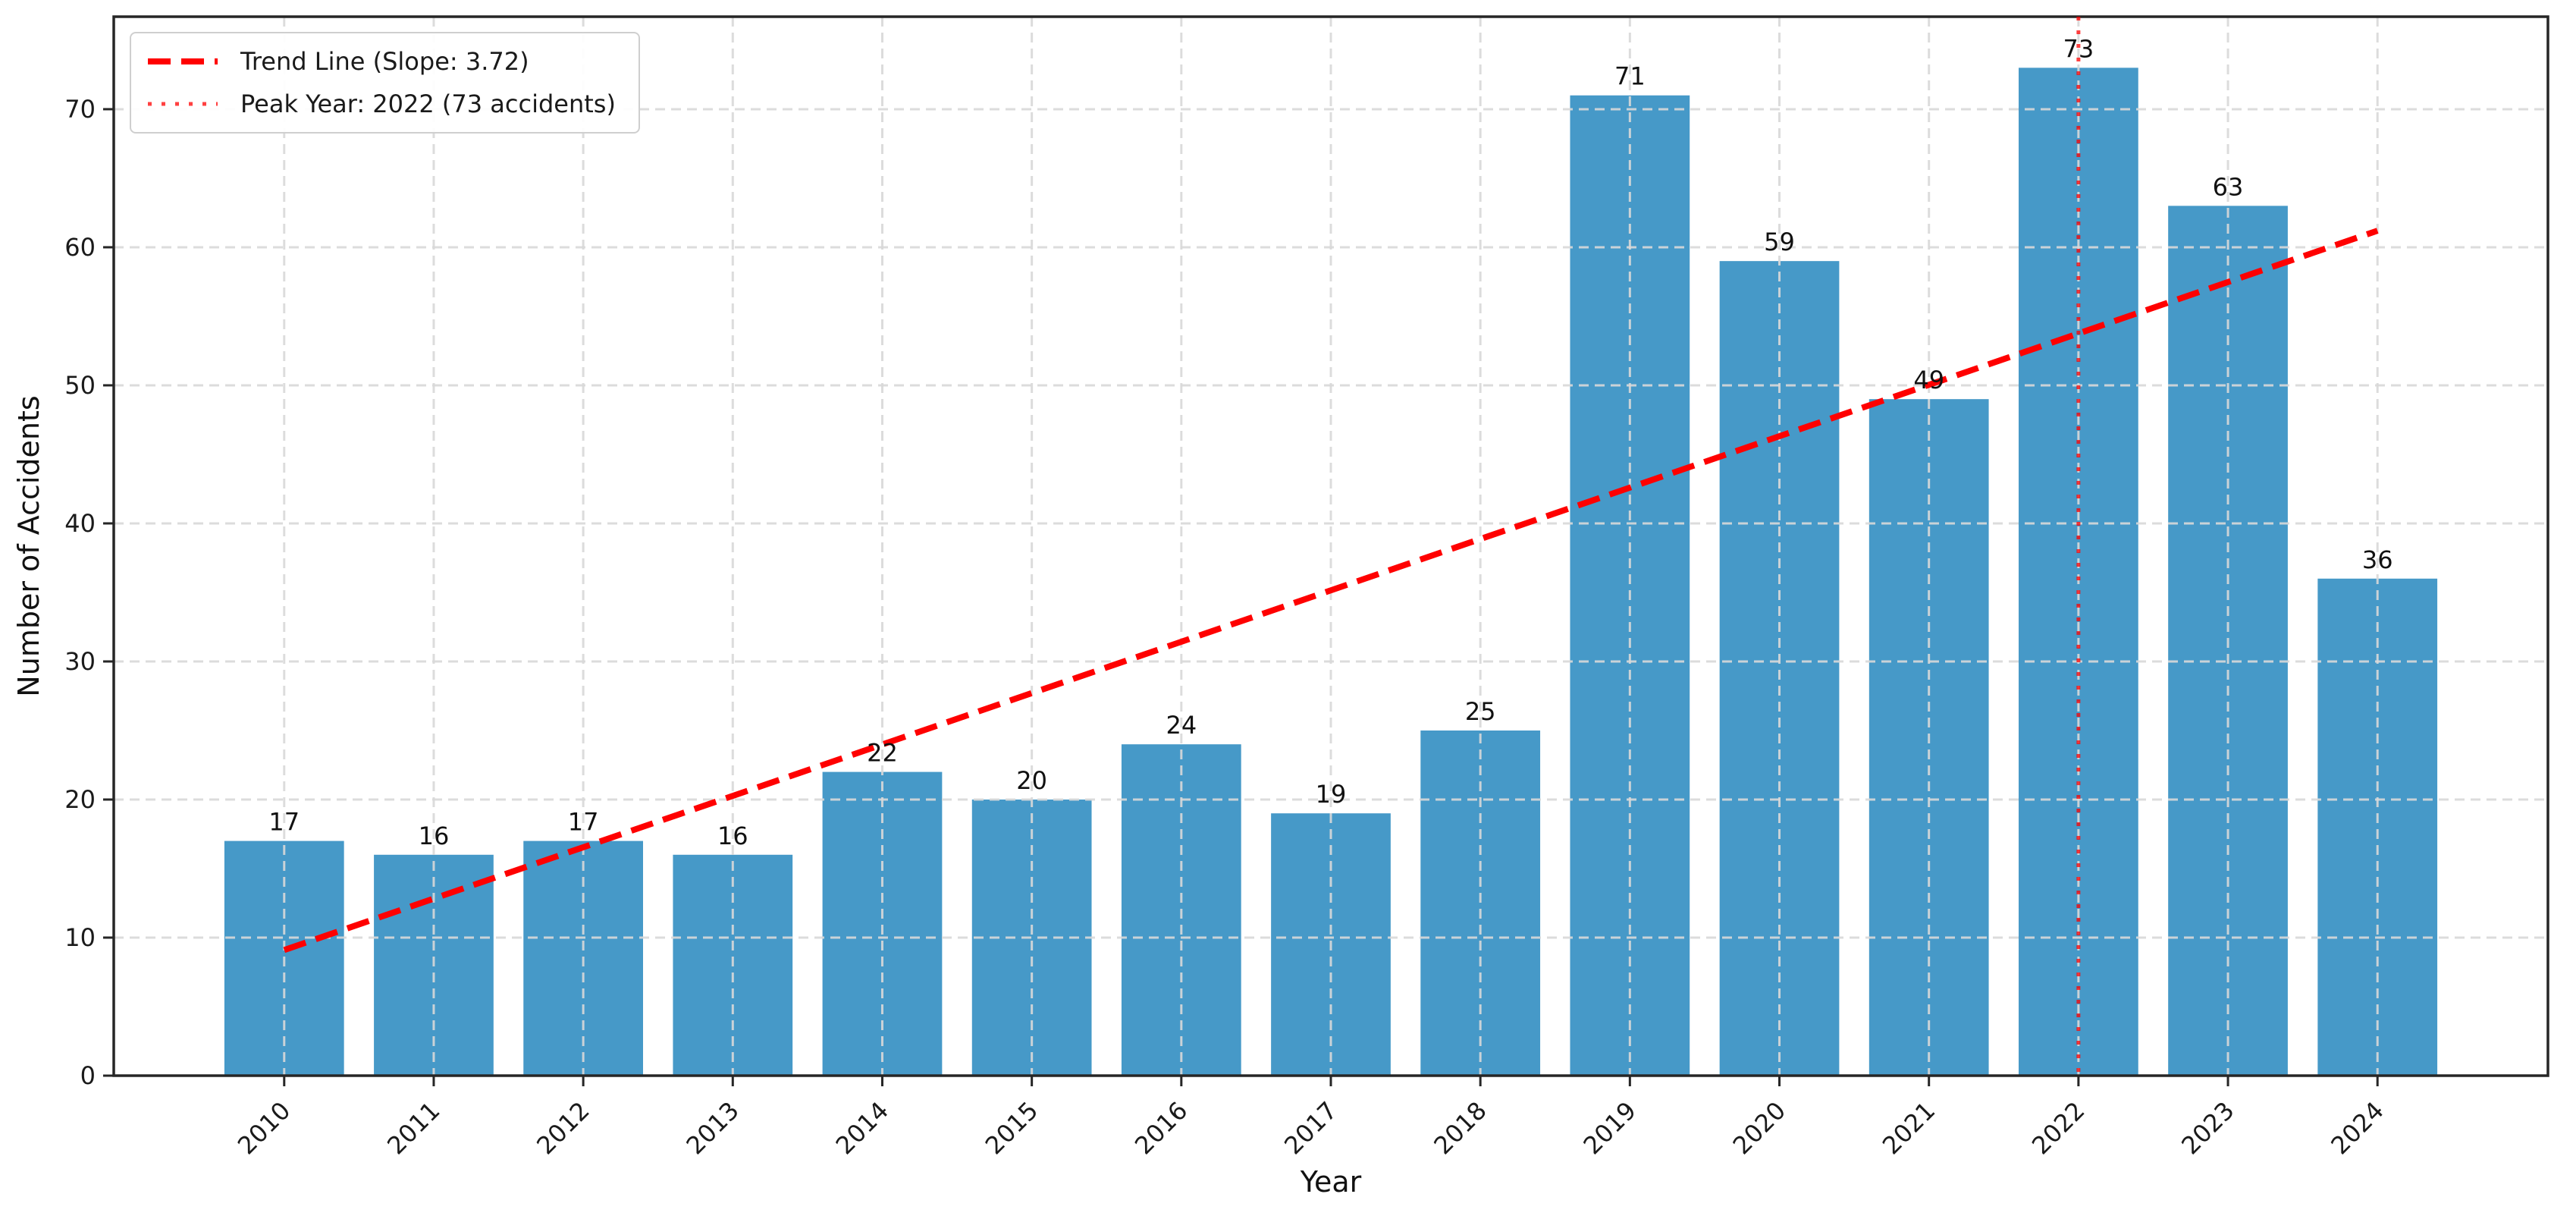  I want to click on y-tick-label-20: 20, so click(80, 799).